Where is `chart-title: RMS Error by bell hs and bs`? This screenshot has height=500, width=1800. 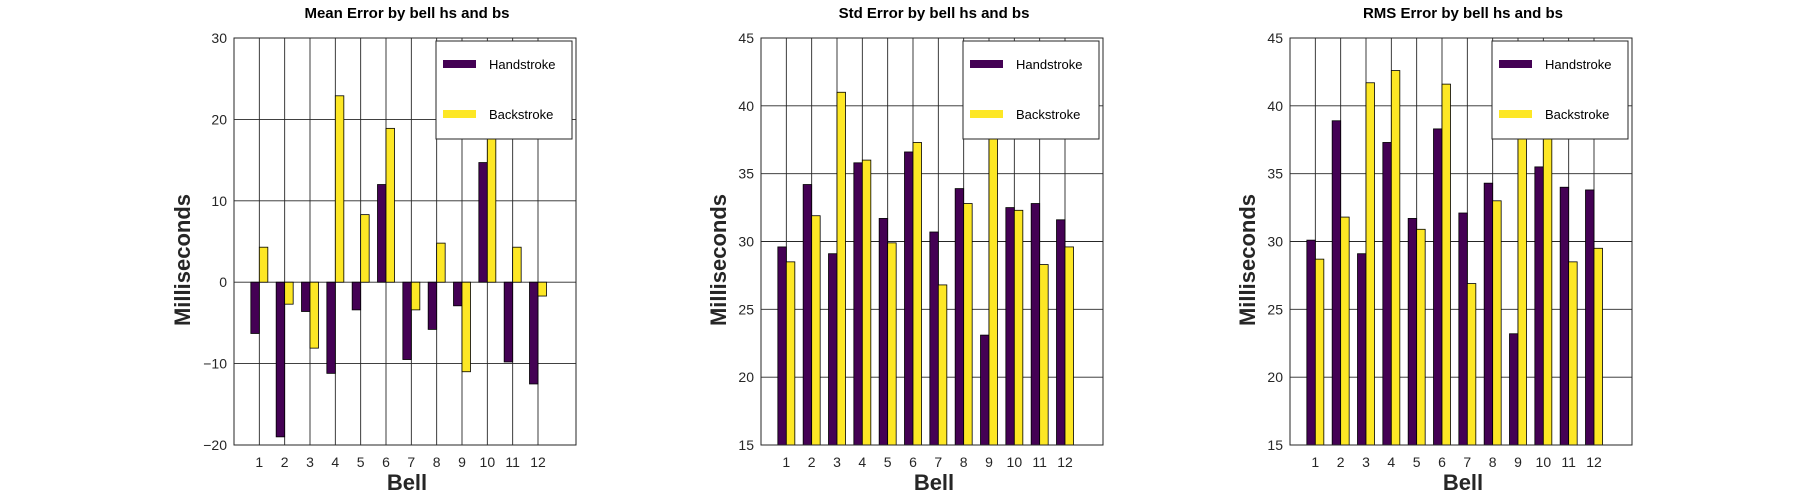
chart-title: RMS Error by bell hs and bs is located at coordinates (1463, 13).